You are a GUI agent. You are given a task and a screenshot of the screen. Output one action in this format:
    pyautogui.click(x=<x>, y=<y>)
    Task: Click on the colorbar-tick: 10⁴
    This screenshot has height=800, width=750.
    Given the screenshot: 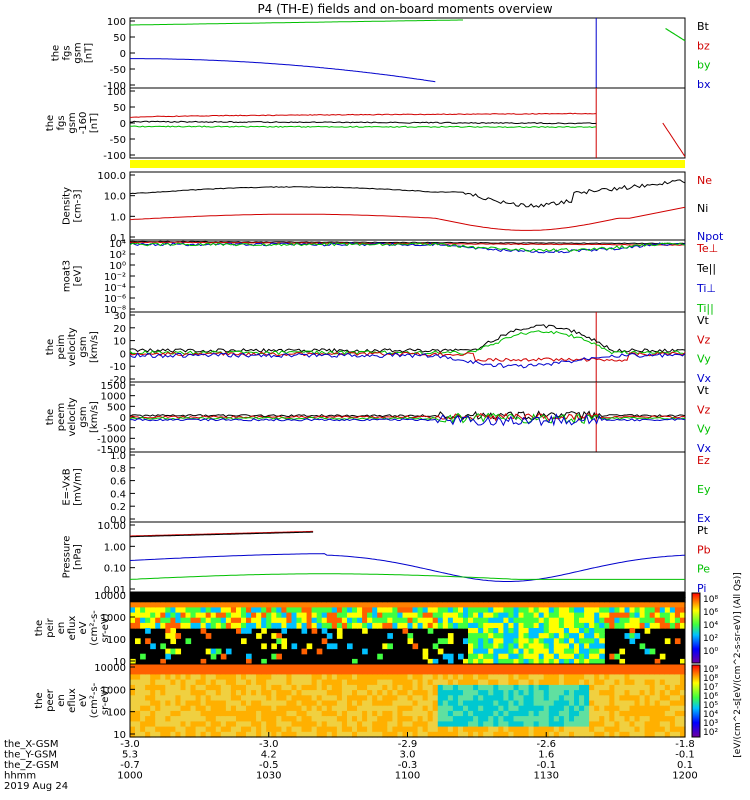 What is the action you would take?
    pyautogui.click(x=710, y=715)
    